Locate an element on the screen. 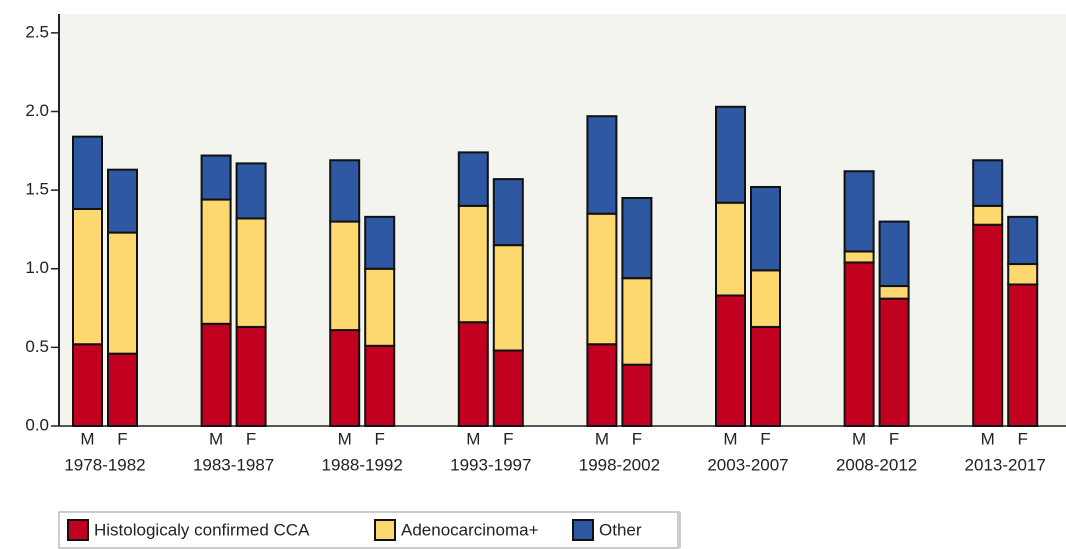  y-tick-label: 1.0 is located at coordinates (37, 267).